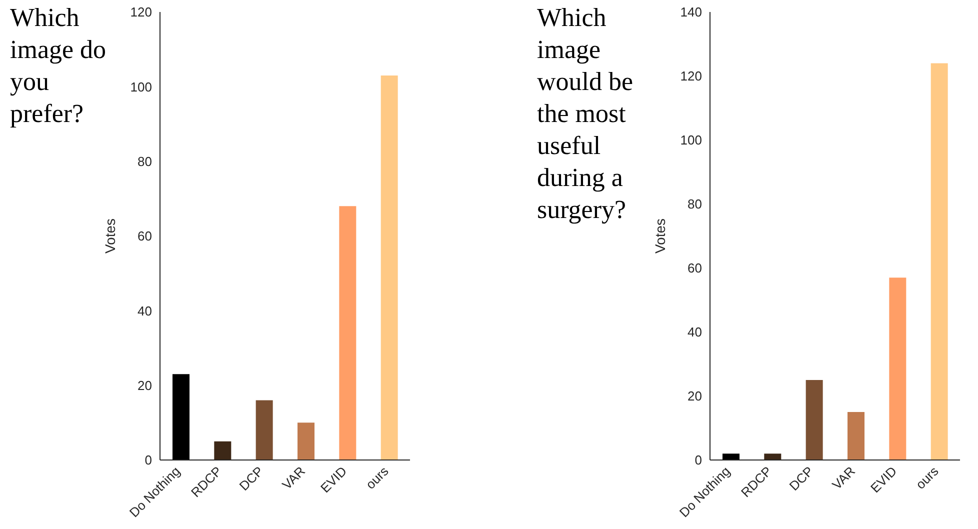 This screenshot has height=529, width=978. I want to click on text: Which image do you prefer?, so click(59, 66).